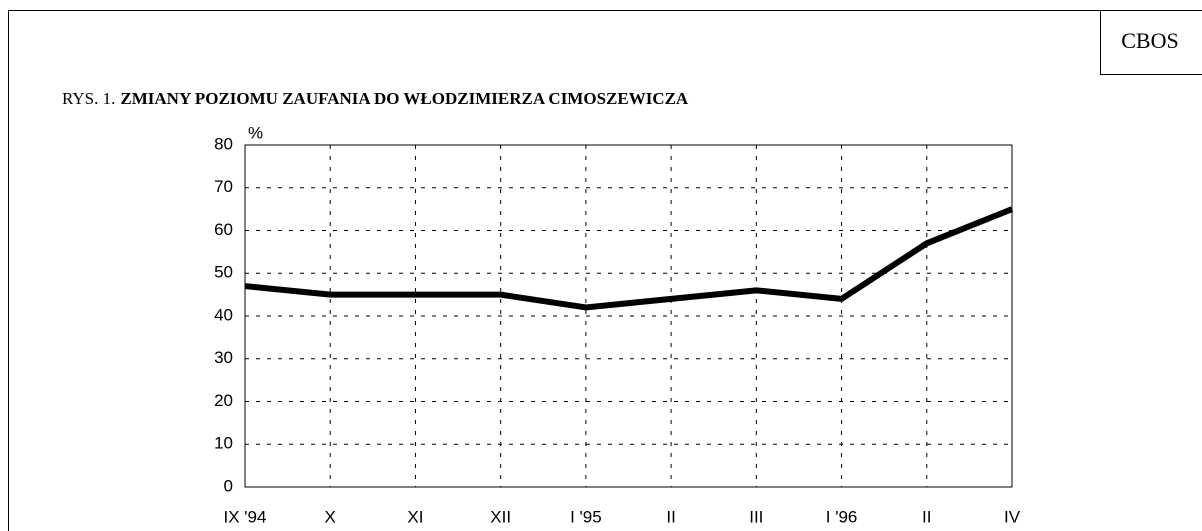 This screenshot has width=1202, height=531. Describe the element at coordinates (500, 516) in the screenshot. I see `x-tick-label: XII` at that location.